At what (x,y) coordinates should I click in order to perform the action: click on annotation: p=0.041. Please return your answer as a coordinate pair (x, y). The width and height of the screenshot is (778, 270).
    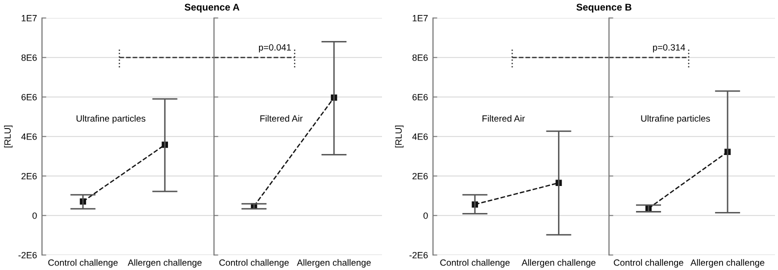
    Looking at the image, I should click on (274, 48).